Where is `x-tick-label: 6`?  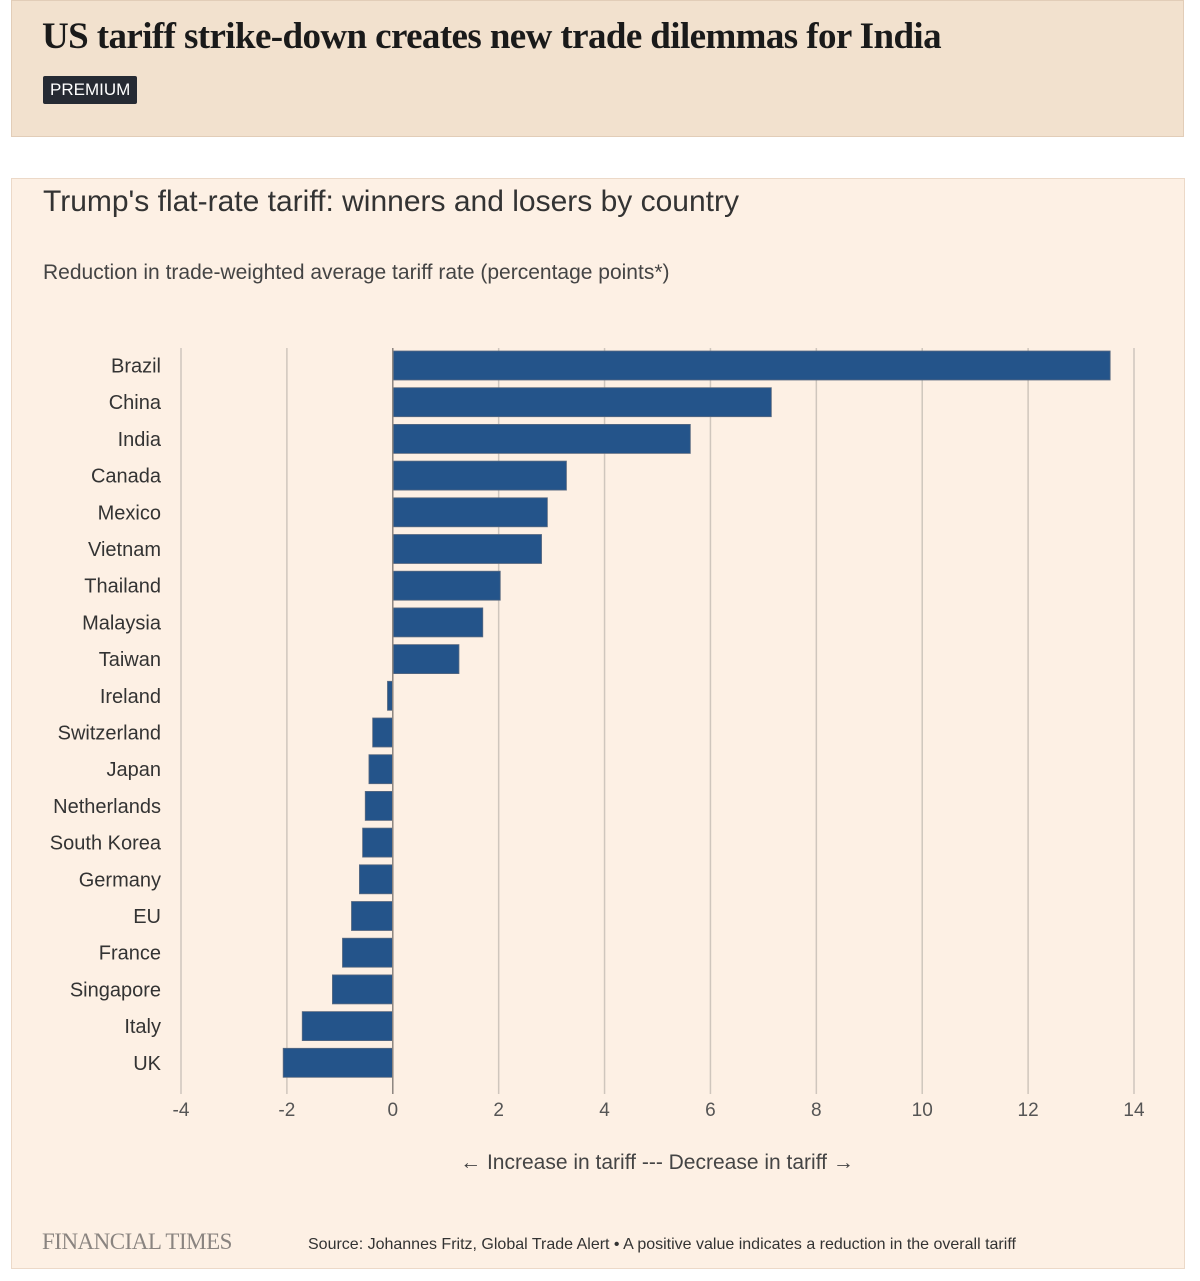
x-tick-label: 6 is located at coordinates (710, 1110).